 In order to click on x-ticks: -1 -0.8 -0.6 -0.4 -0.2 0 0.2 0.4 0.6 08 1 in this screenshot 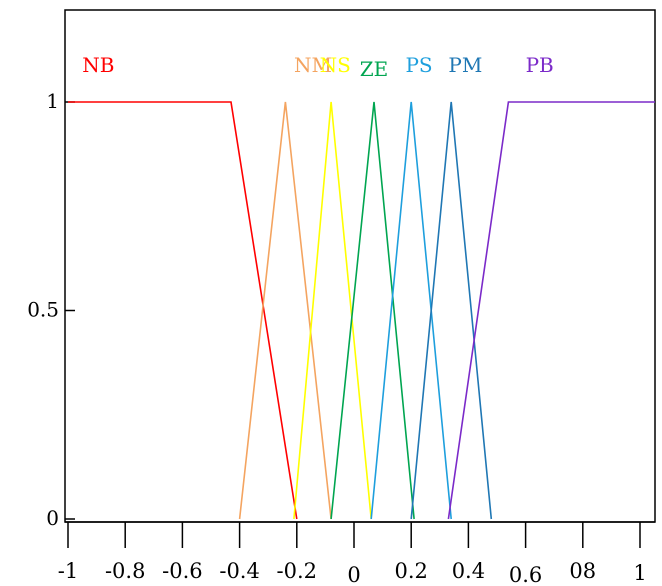, I will do `click(352, 554)`.